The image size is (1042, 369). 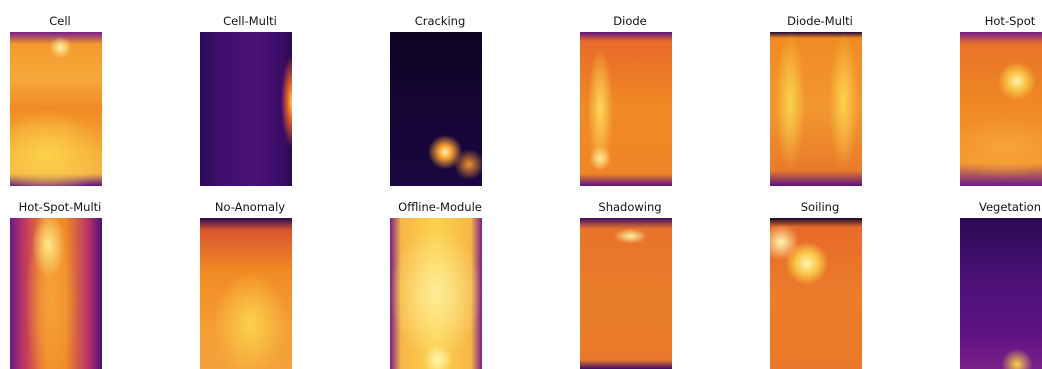 I want to click on panel-title: Cell-Multi, so click(x=250, y=21).